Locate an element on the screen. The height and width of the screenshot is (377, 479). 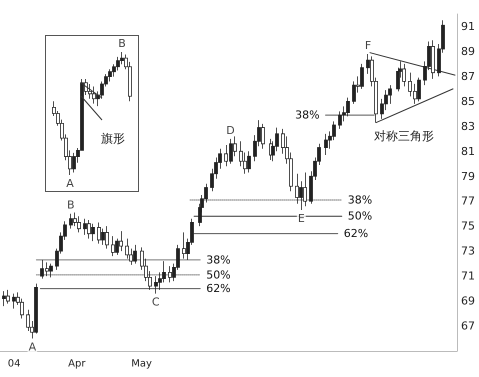
y-tick-label: 67 is located at coordinates (468, 326).